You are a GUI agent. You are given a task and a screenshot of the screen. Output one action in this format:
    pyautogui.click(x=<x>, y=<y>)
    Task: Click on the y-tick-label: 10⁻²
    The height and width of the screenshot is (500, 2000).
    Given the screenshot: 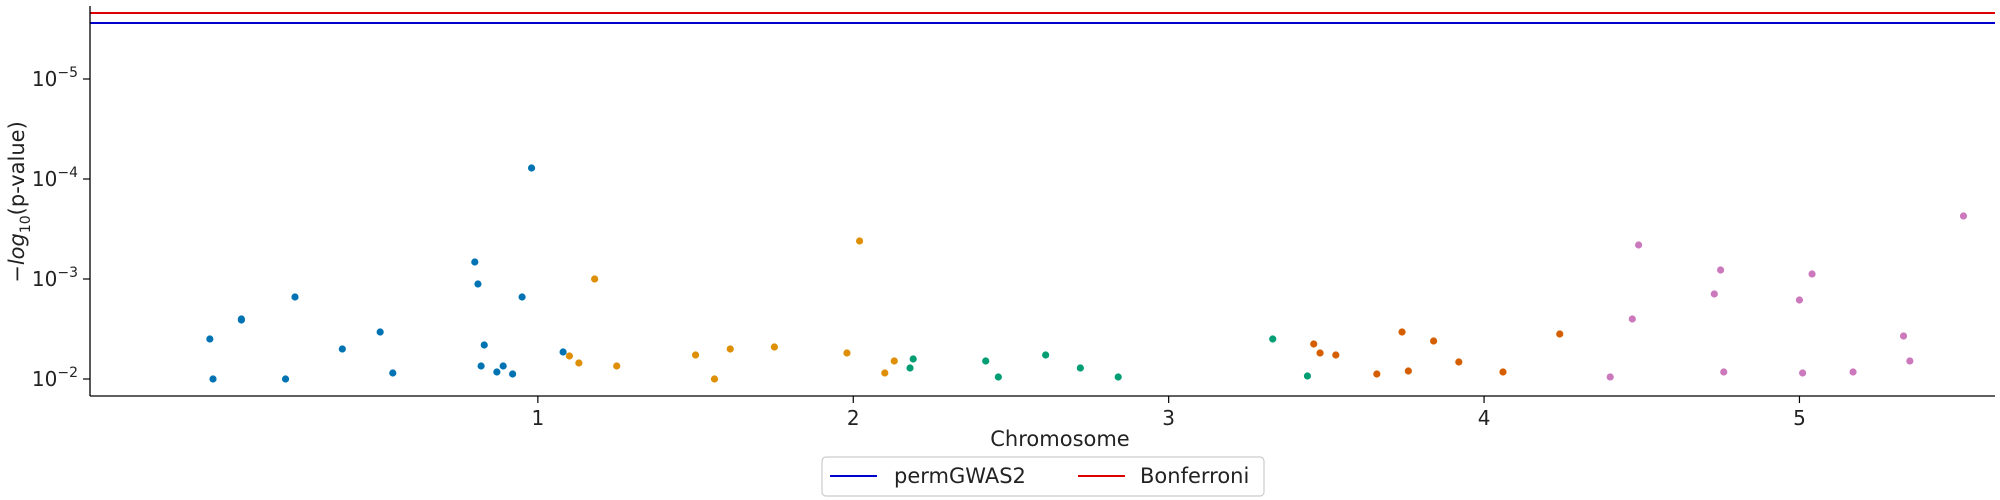 What is the action you would take?
    pyautogui.click(x=55, y=378)
    